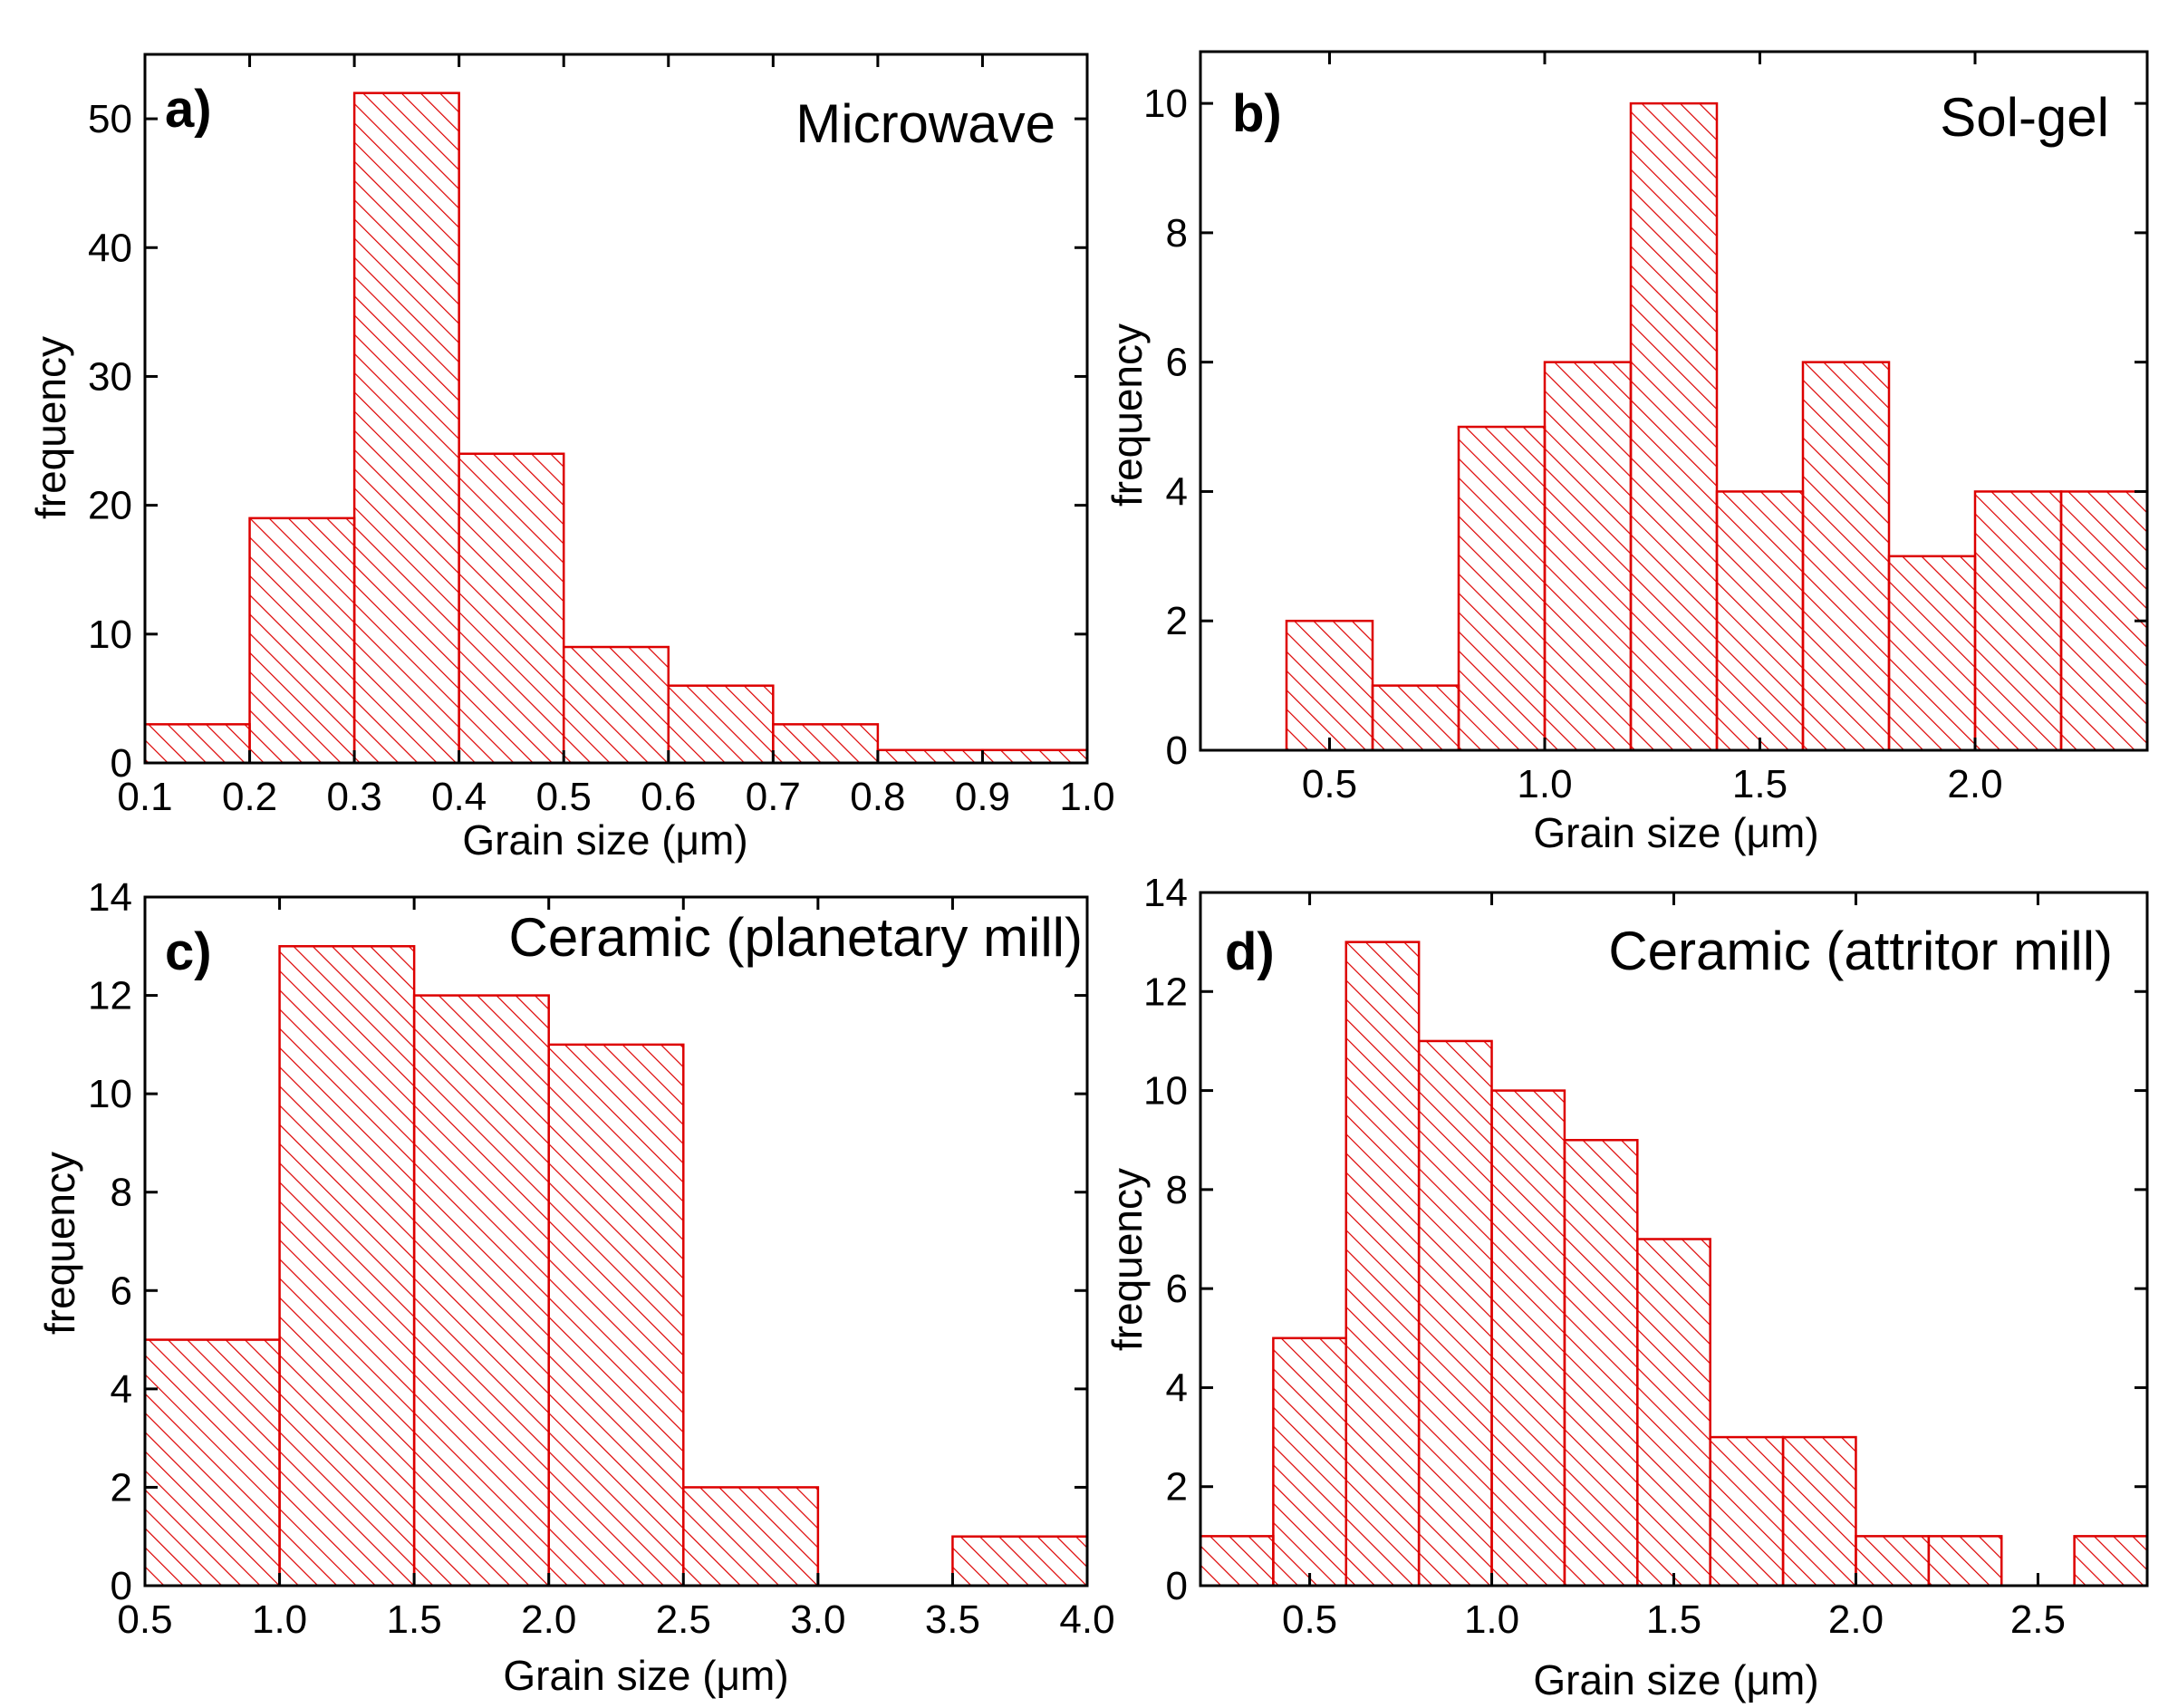 Image resolution: width=2178 pixels, height=1708 pixels. What do you see at coordinates (952, 1619) in the screenshot?
I see `panel-c-x-tick-label-6: 3.5` at bounding box center [952, 1619].